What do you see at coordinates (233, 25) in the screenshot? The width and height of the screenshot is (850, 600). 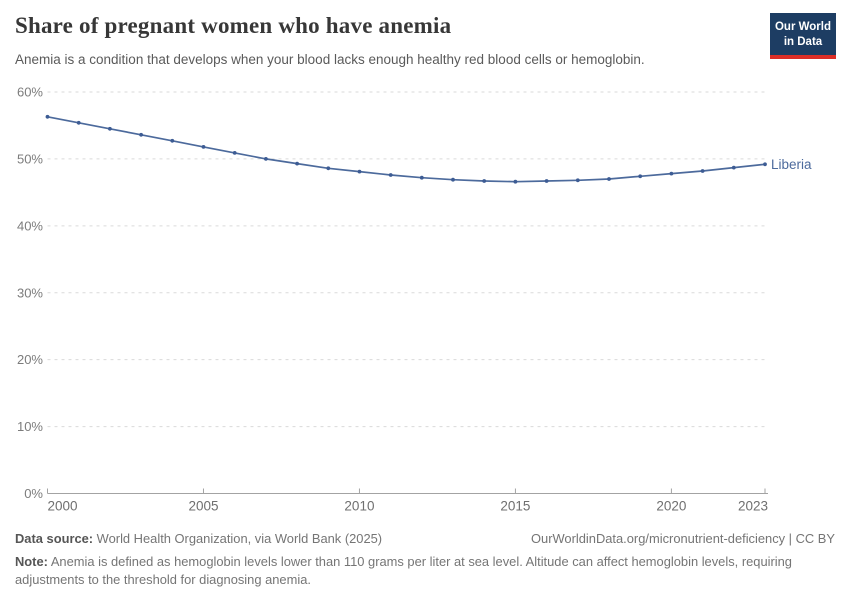 I see `page-title: Share of pregnant women who have anemia` at bounding box center [233, 25].